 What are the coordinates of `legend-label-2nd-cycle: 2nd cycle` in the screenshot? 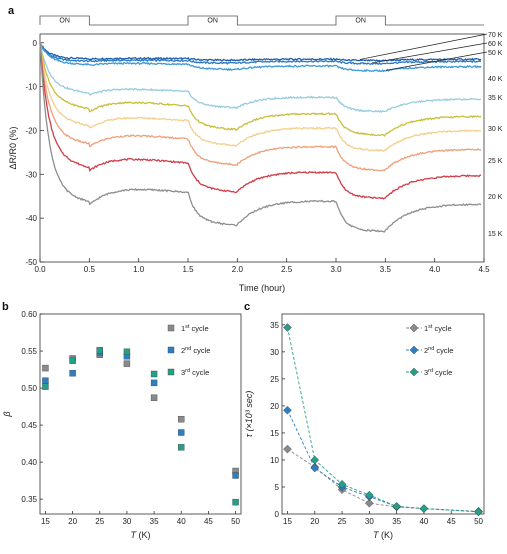 It's located at (195, 350).